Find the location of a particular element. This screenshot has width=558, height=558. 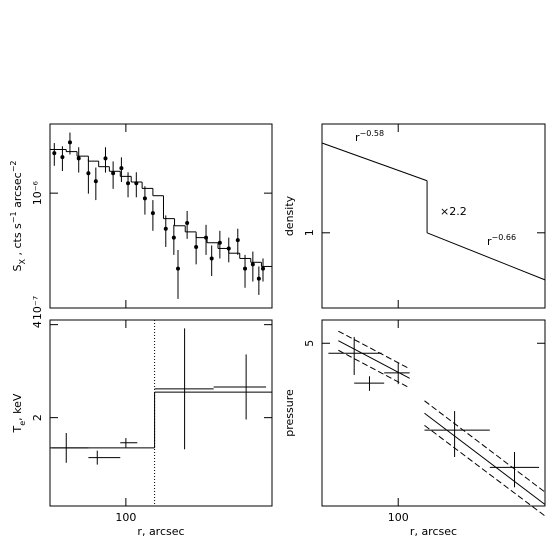

annotation: ×2.2 is located at coordinates (453, 211).